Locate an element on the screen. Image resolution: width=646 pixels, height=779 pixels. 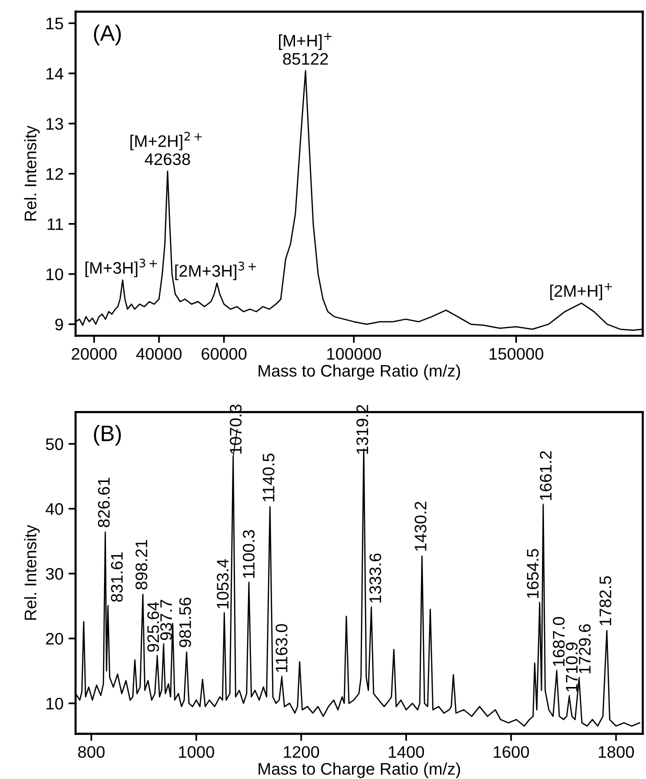
x-tick-label: 1600 is located at coordinates (511, 752).